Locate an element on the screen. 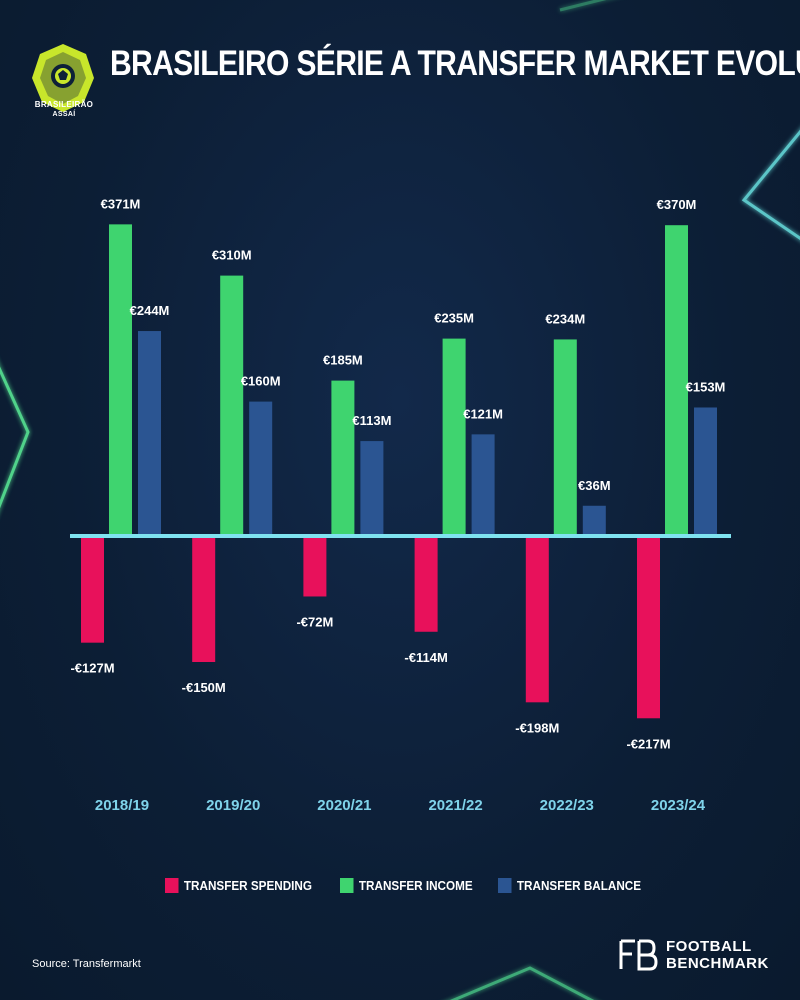  data-label-spending-2019-20: -€150M is located at coordinates (204, 687).